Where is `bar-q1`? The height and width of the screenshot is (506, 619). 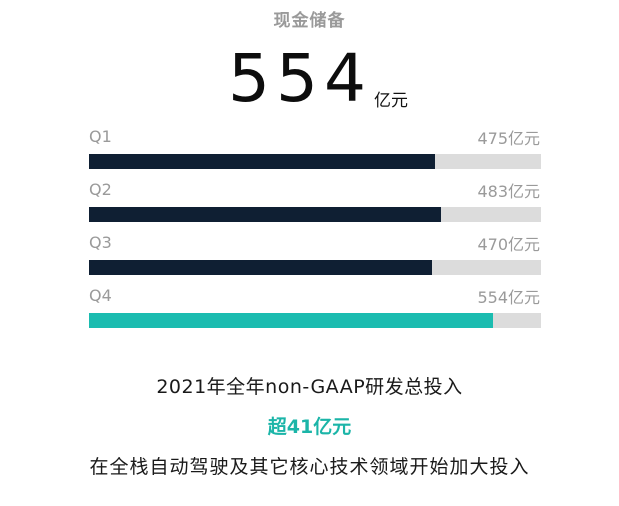
bar-q1 is located at coordinates (262, 161).